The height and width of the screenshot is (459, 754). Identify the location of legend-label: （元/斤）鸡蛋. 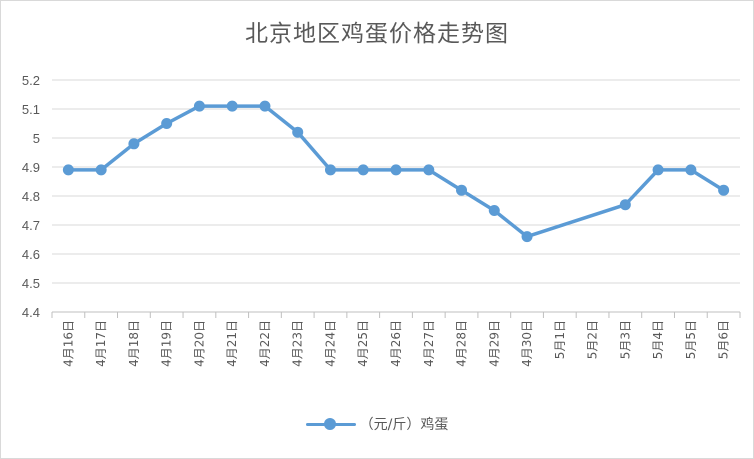
(404, 425).